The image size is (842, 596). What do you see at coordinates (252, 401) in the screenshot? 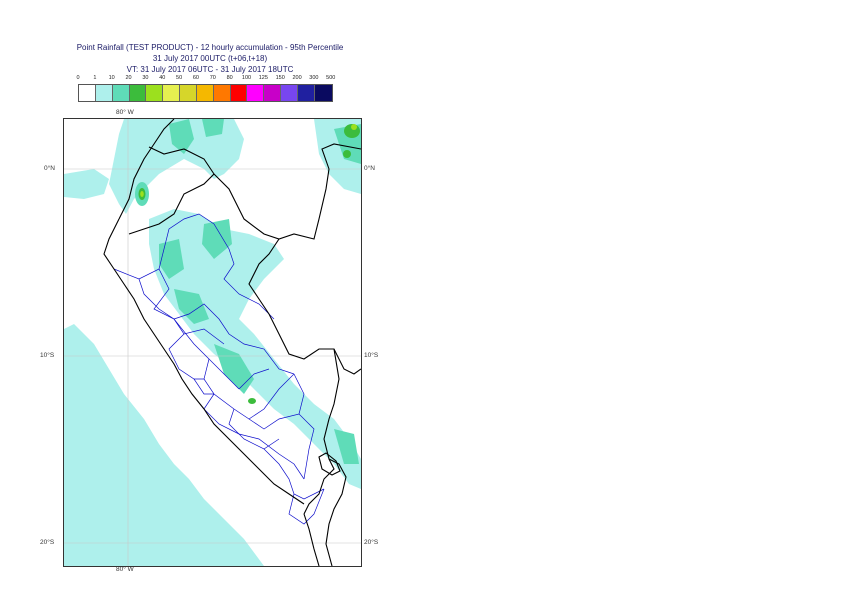
I see `rain-20-south` at bounding box center [252, 401].